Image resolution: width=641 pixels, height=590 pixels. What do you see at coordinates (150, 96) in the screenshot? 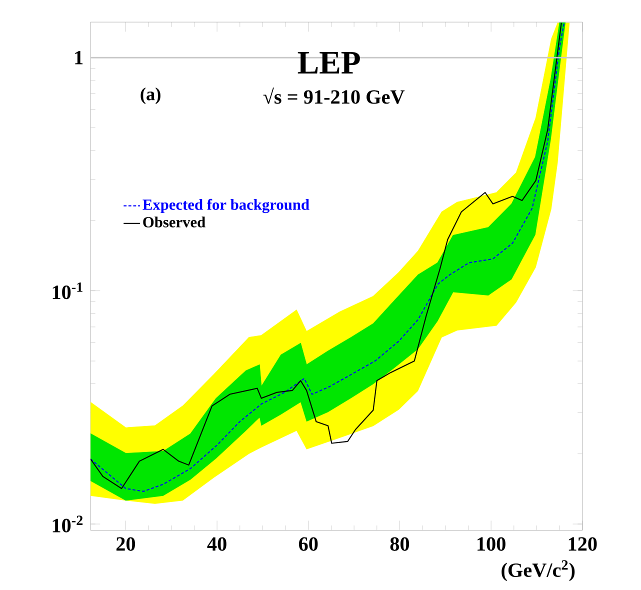
I see `annotation: (a)` at bounding box center [150, 96].